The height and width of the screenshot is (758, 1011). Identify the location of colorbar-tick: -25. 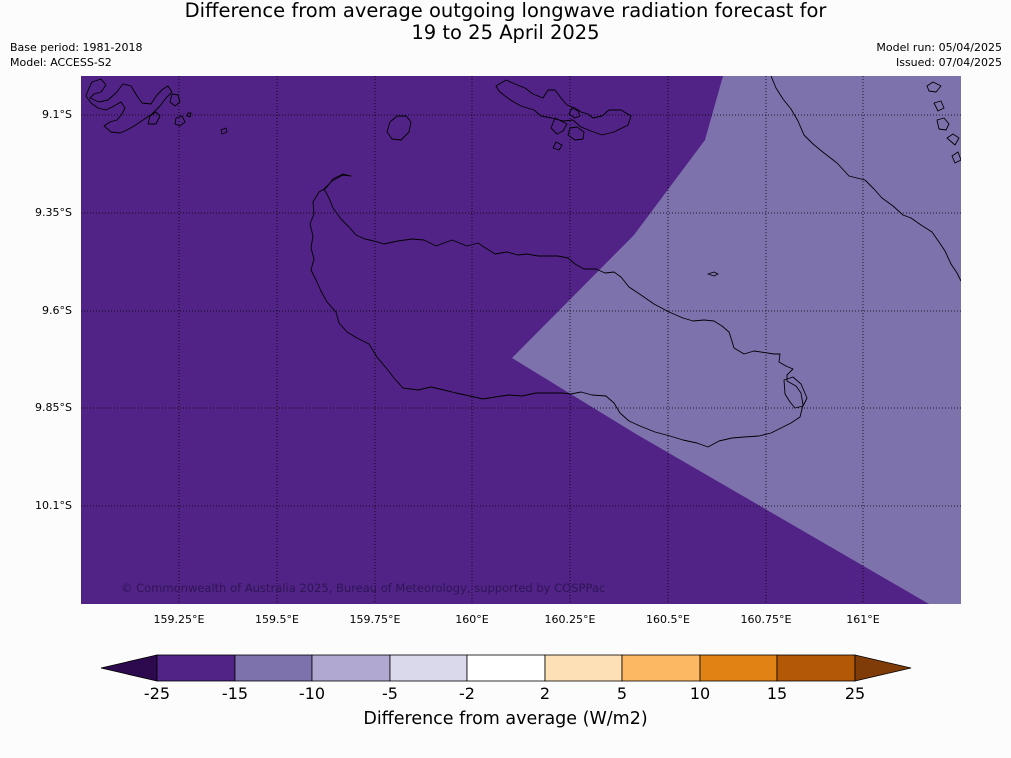
(157, 693).